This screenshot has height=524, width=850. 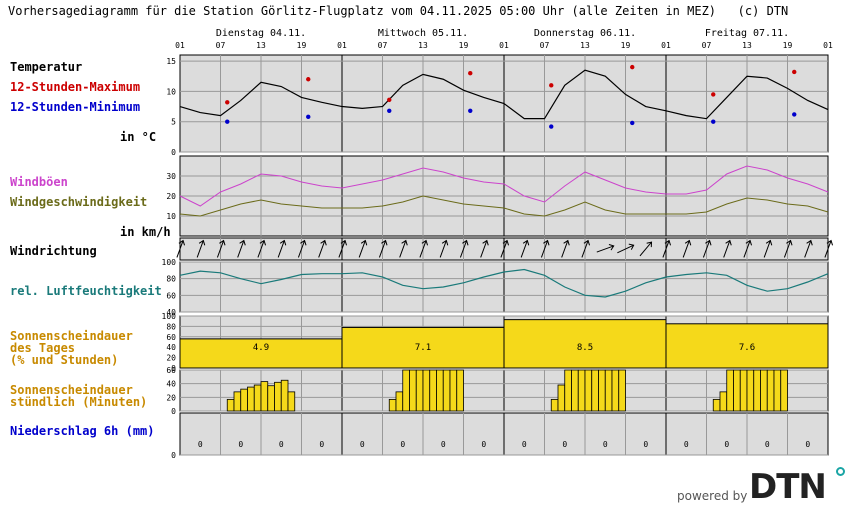 I want to click on ytick-sunday: 40, so click(x=171, y=347).